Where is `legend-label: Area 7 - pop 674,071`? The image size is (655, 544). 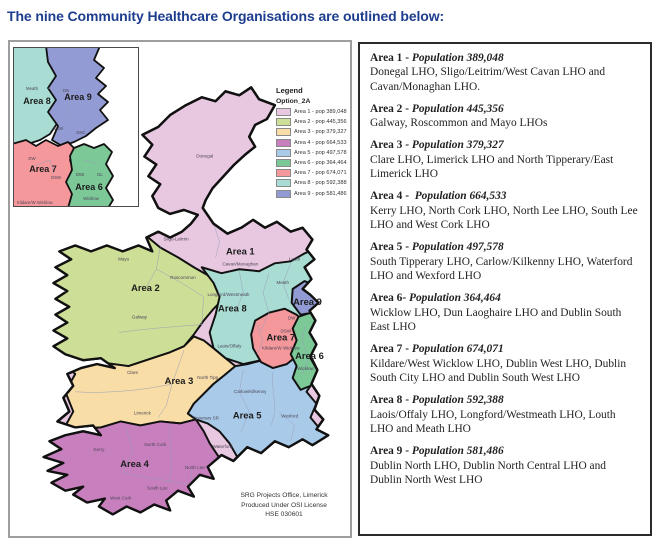 legend-label: Area 7 - pop 674,071 is located at coordinates (320, 173).